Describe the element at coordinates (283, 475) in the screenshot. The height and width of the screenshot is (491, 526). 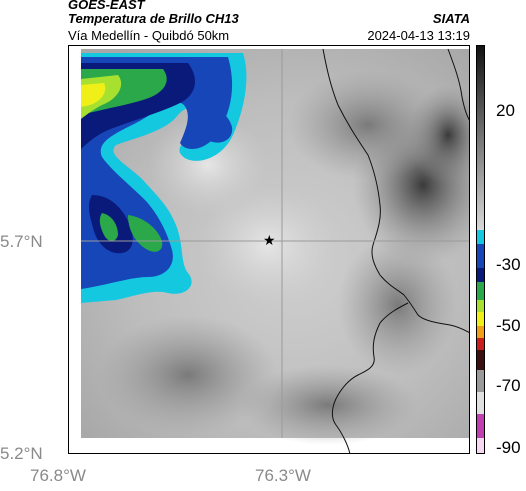
I see `longitude-label-76-3: 76.3°W` at that location.